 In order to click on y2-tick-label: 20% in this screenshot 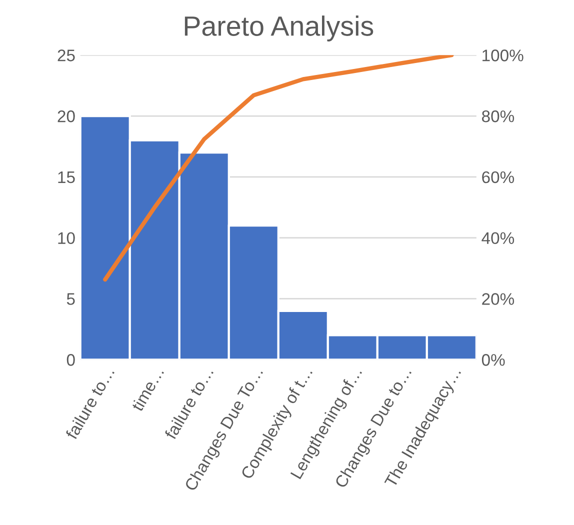, I will do `click(498, 299)`.